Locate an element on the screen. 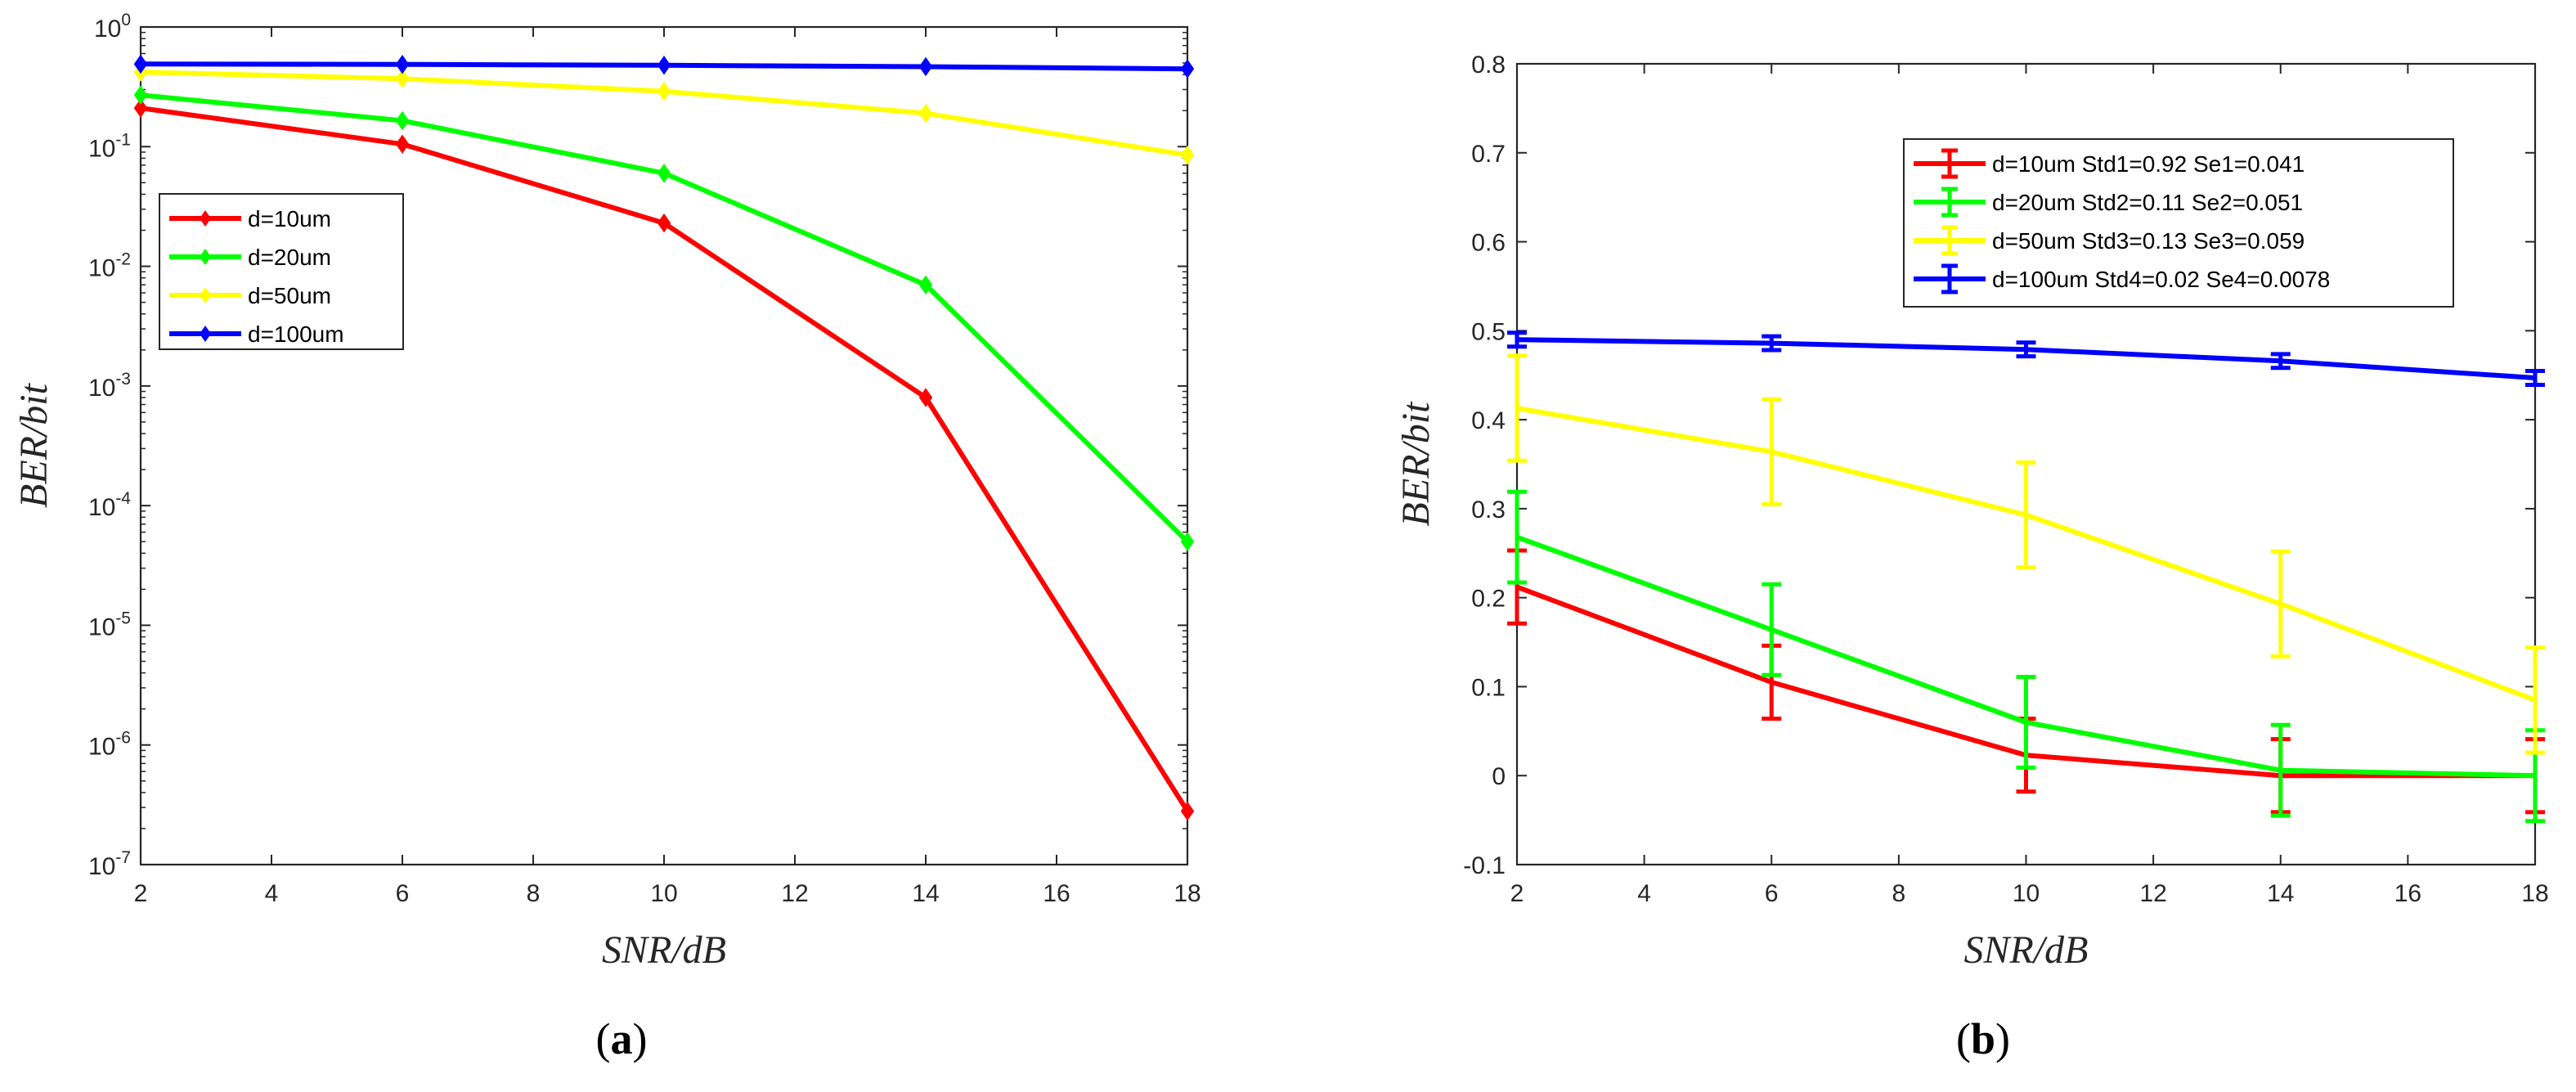  legend-entry-label: d=50um Std3=0.13 Se3=0.059 is located at coordinates (2148, 241).